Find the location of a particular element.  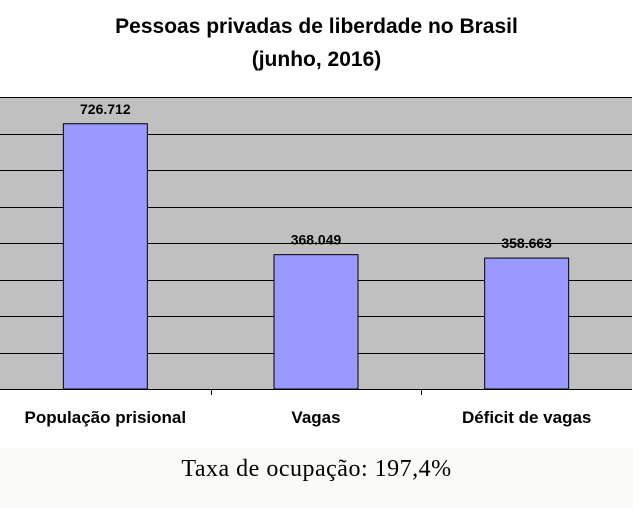

data-label-3: 358.663 is located at coordinates (526, 243).